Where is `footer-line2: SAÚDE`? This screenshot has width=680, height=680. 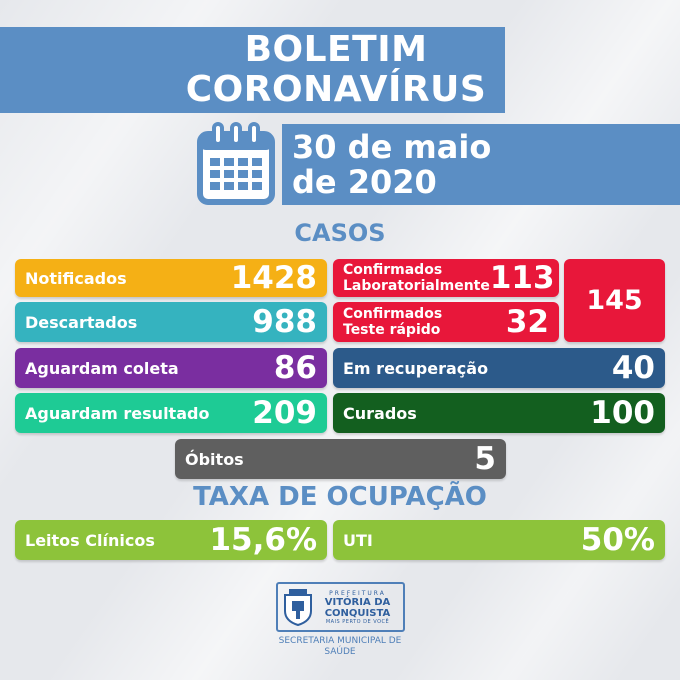 footer-line2: SAÚDE is located at coordinates (340, 652).